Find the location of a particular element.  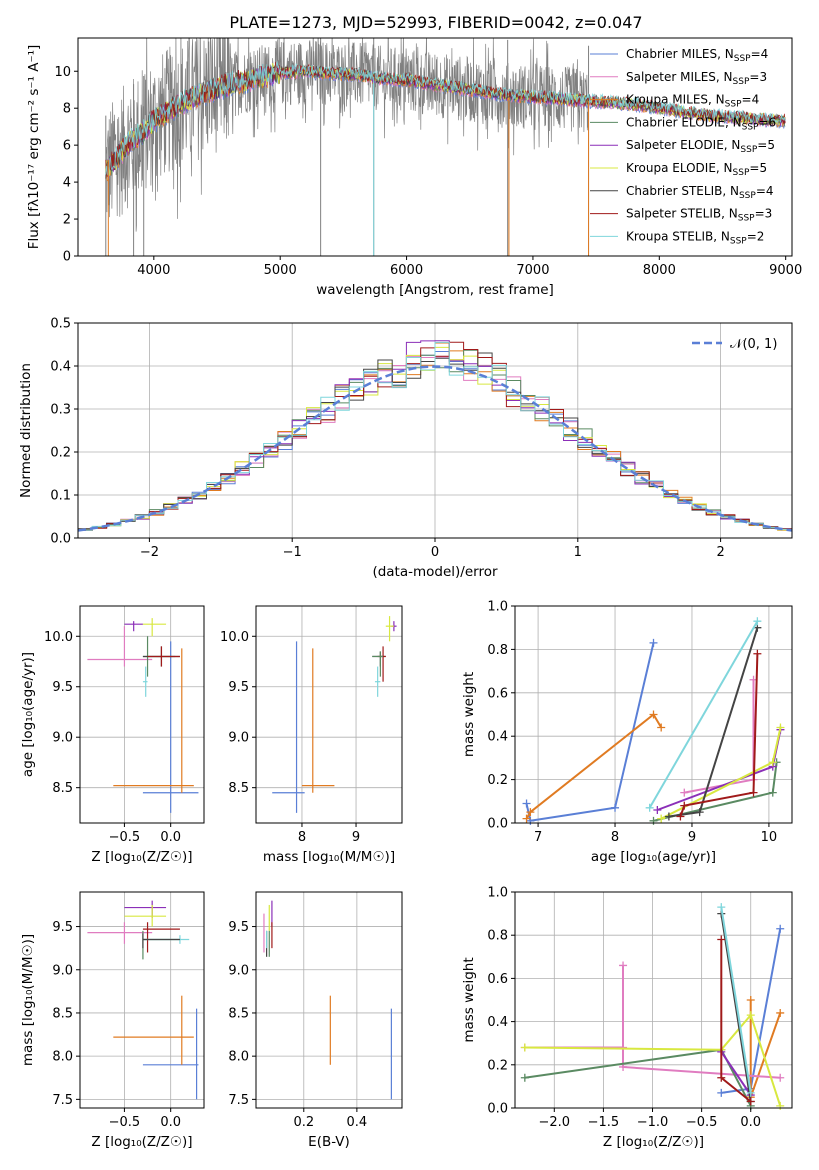

legend-entry: Chabrier MILES, NSSP=4 is located at coordinates (697, 55).